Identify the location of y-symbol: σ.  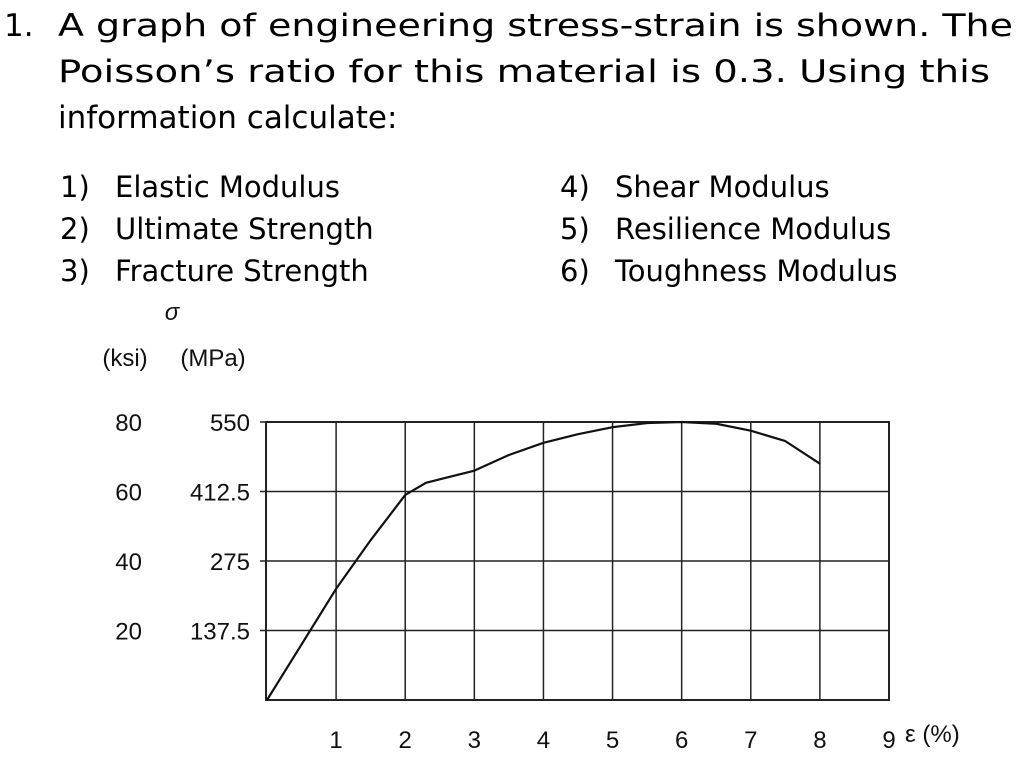
(173, 312).